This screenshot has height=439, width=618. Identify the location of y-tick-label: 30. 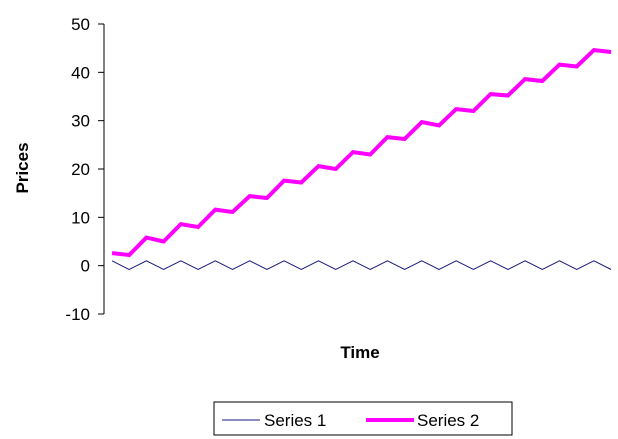
(80, 121).